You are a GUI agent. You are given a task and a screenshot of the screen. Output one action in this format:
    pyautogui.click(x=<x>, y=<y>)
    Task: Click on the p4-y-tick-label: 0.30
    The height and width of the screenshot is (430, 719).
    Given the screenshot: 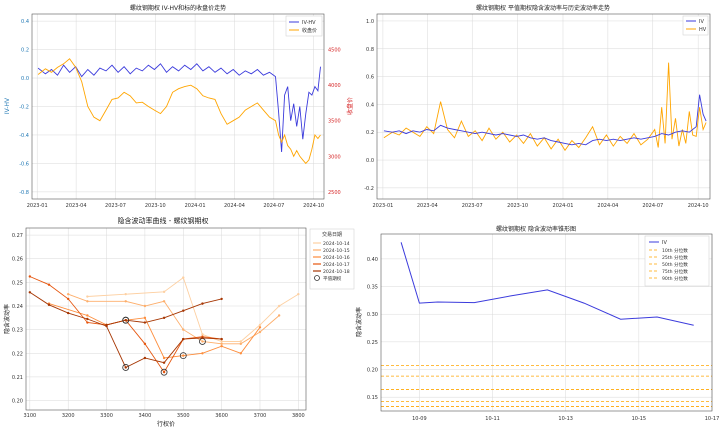 What is the action you would take?
    pyautogui.click(x=372, y=315)
    